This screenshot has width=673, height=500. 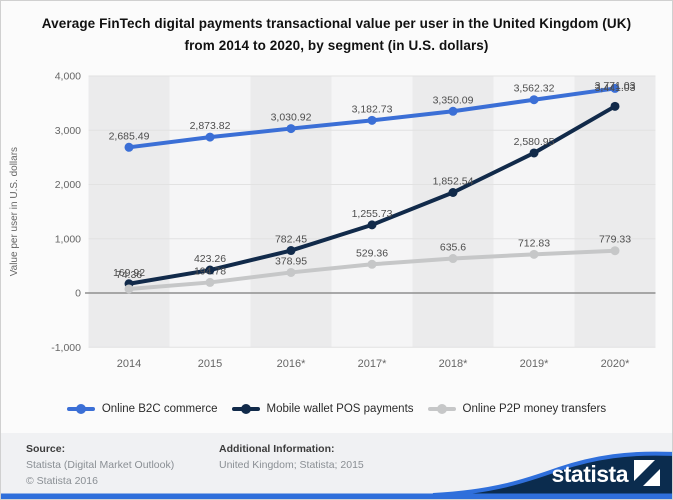 What do you see at coordinates (291, 240) in the screenshot?
I see `data-label: 782.45` at bounding box center [291, 240].